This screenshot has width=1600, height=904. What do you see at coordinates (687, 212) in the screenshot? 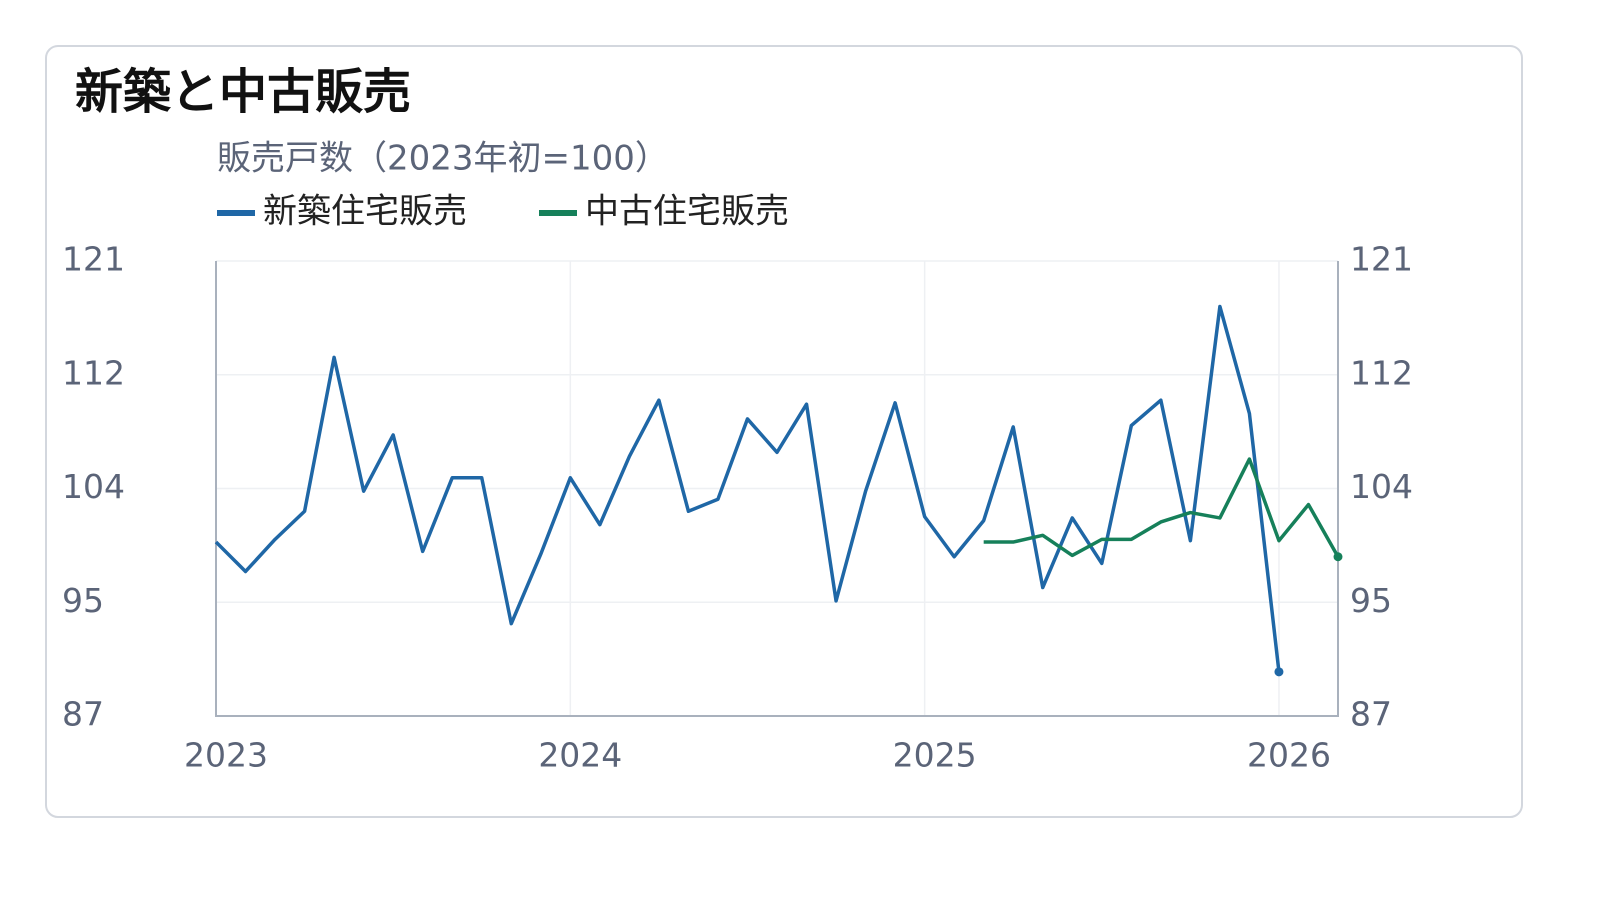
I see `legend-label: 中古住宅販売` at bounding box center [687, 212].